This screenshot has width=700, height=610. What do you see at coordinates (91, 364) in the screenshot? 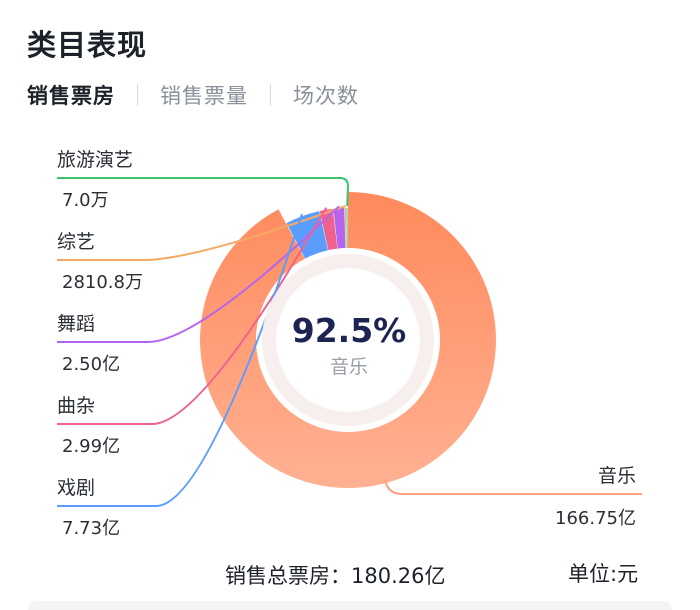
I see `label-value-3: 2.50亿` at bounding box center [91, 364].